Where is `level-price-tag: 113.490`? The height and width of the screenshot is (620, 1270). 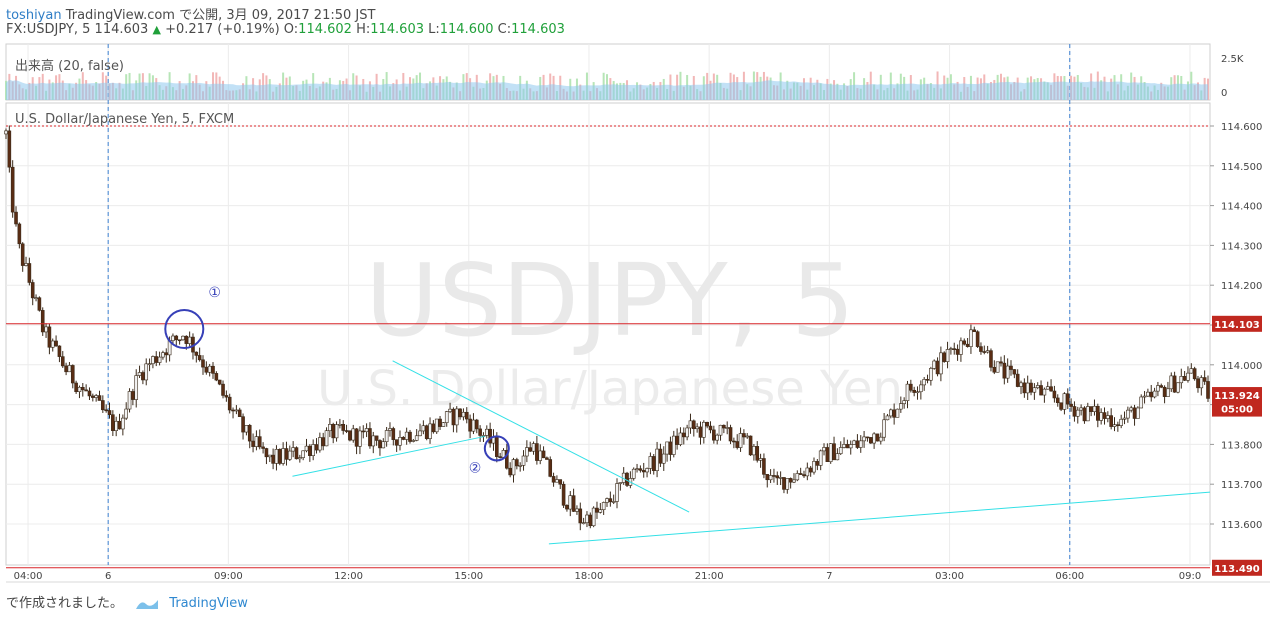 level-price-tag: 113.490 is located at coordinates (1237, 569).